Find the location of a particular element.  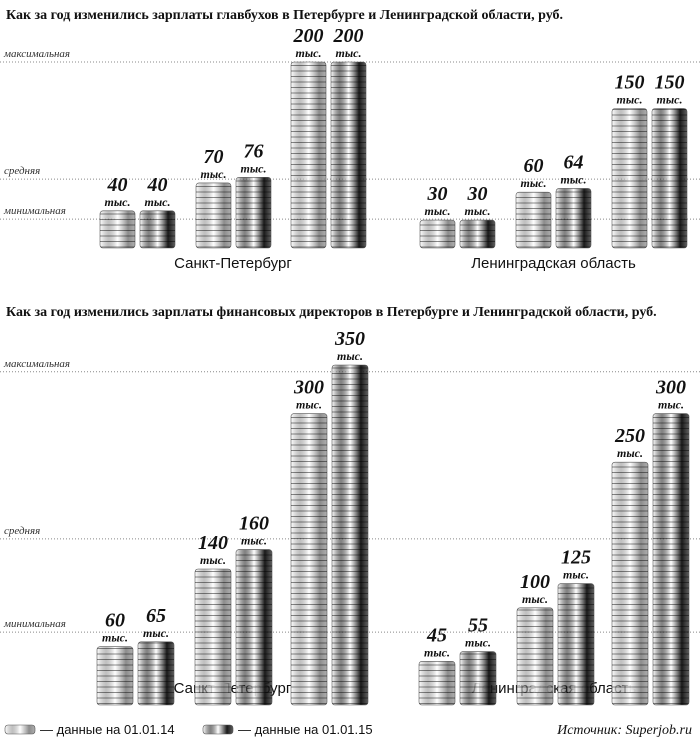

value-label: 76 is located at coordinates (254, 151).